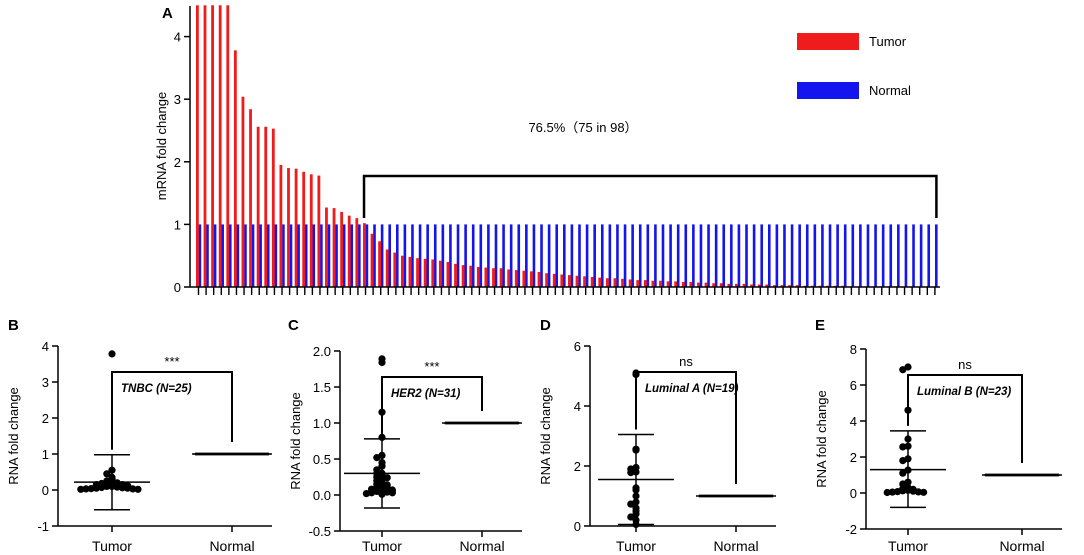 The image size is (1084, 555). I want to click on panel-label-c: C, so click(293, 325).